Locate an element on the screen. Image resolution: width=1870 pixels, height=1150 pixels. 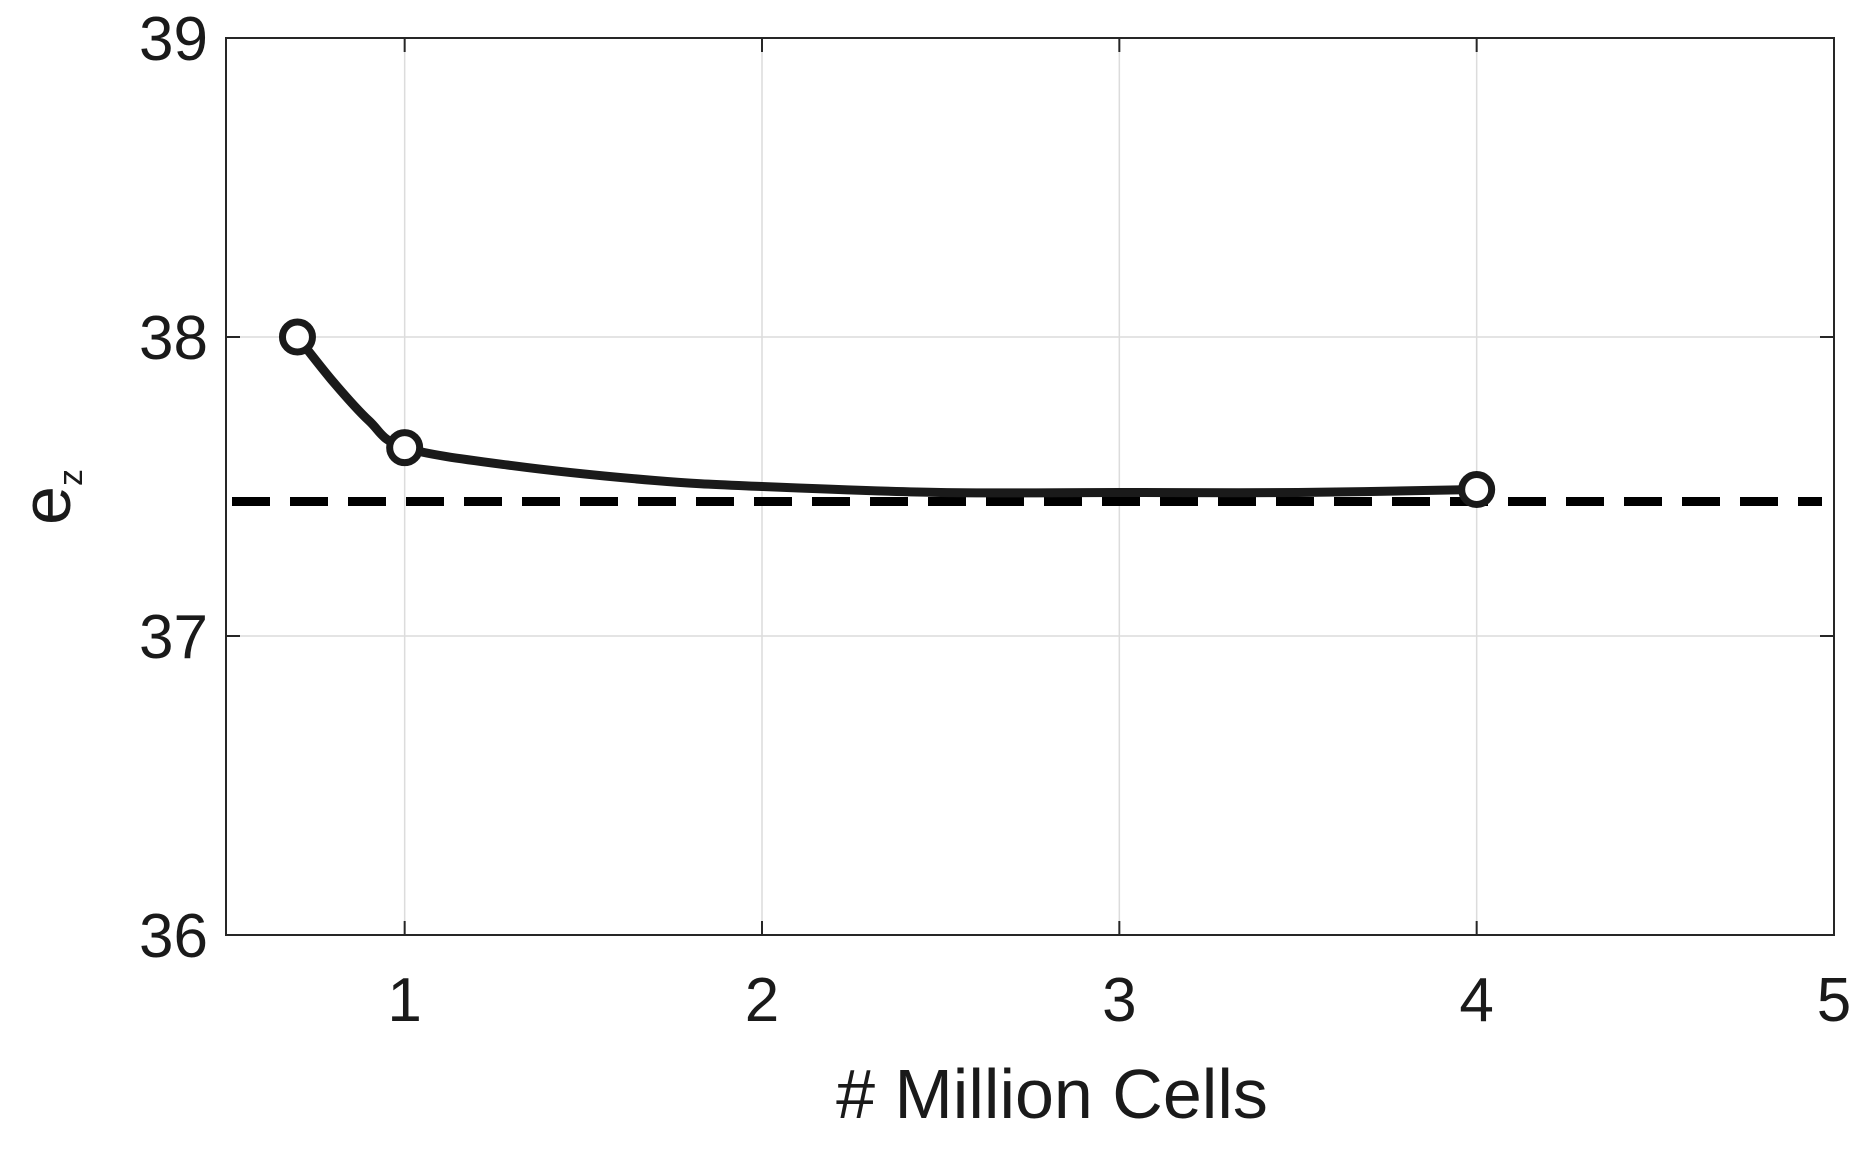
y-axis-title-subscript: z is located at coordinates (71, 477).